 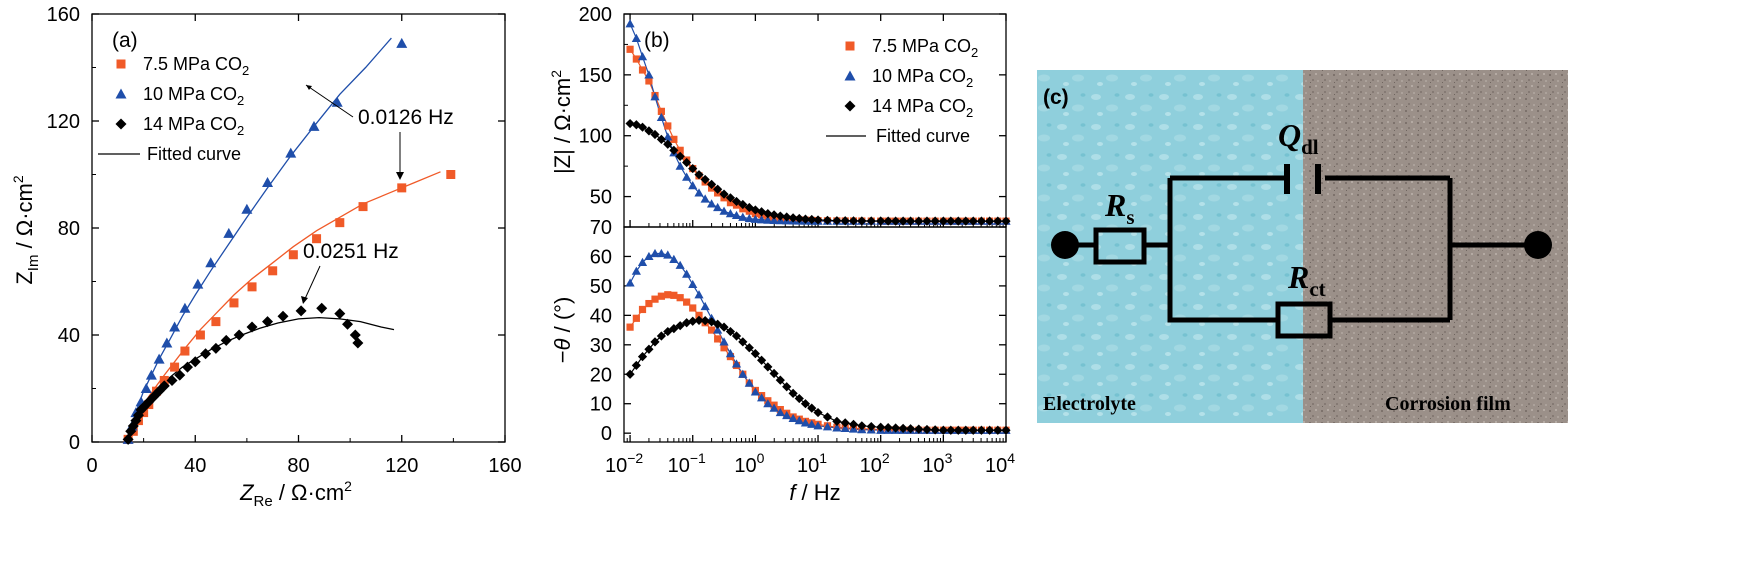 I want to click on bode-top-y-tick-label: 100, so click(x=595, y=137).